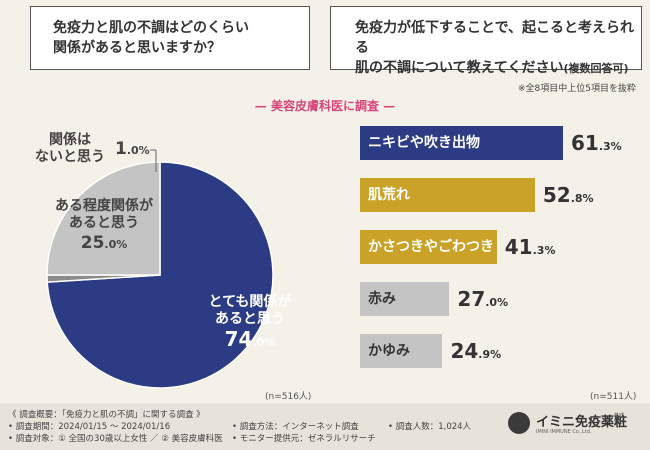 The width and height of the screenshot is (650, 450). What do you see at coordinates (137, 48) in the screenshot?
I see `question-1-line2: 関係があると思いますか？` at bounding box center [137, 48].